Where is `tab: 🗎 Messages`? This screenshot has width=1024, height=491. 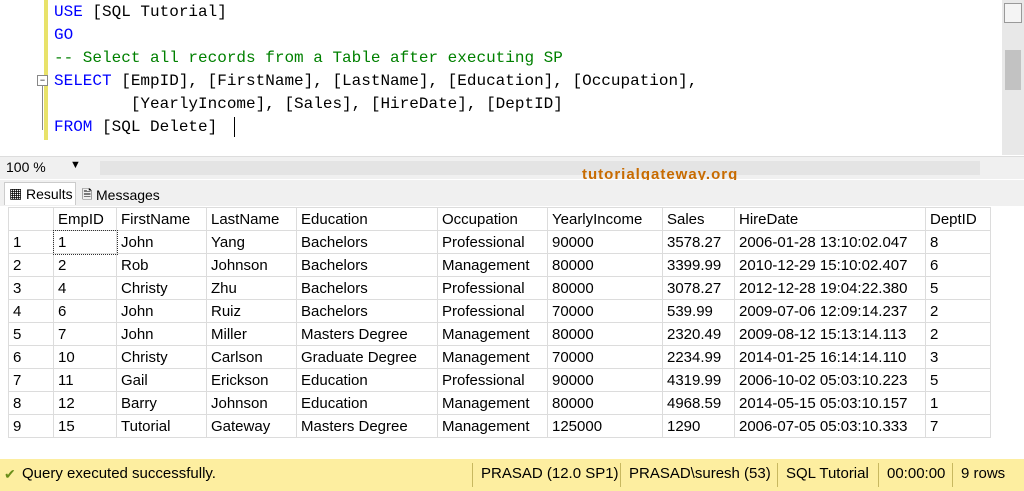
tab: 🗎 Messages is located at coordinates (125, 193).